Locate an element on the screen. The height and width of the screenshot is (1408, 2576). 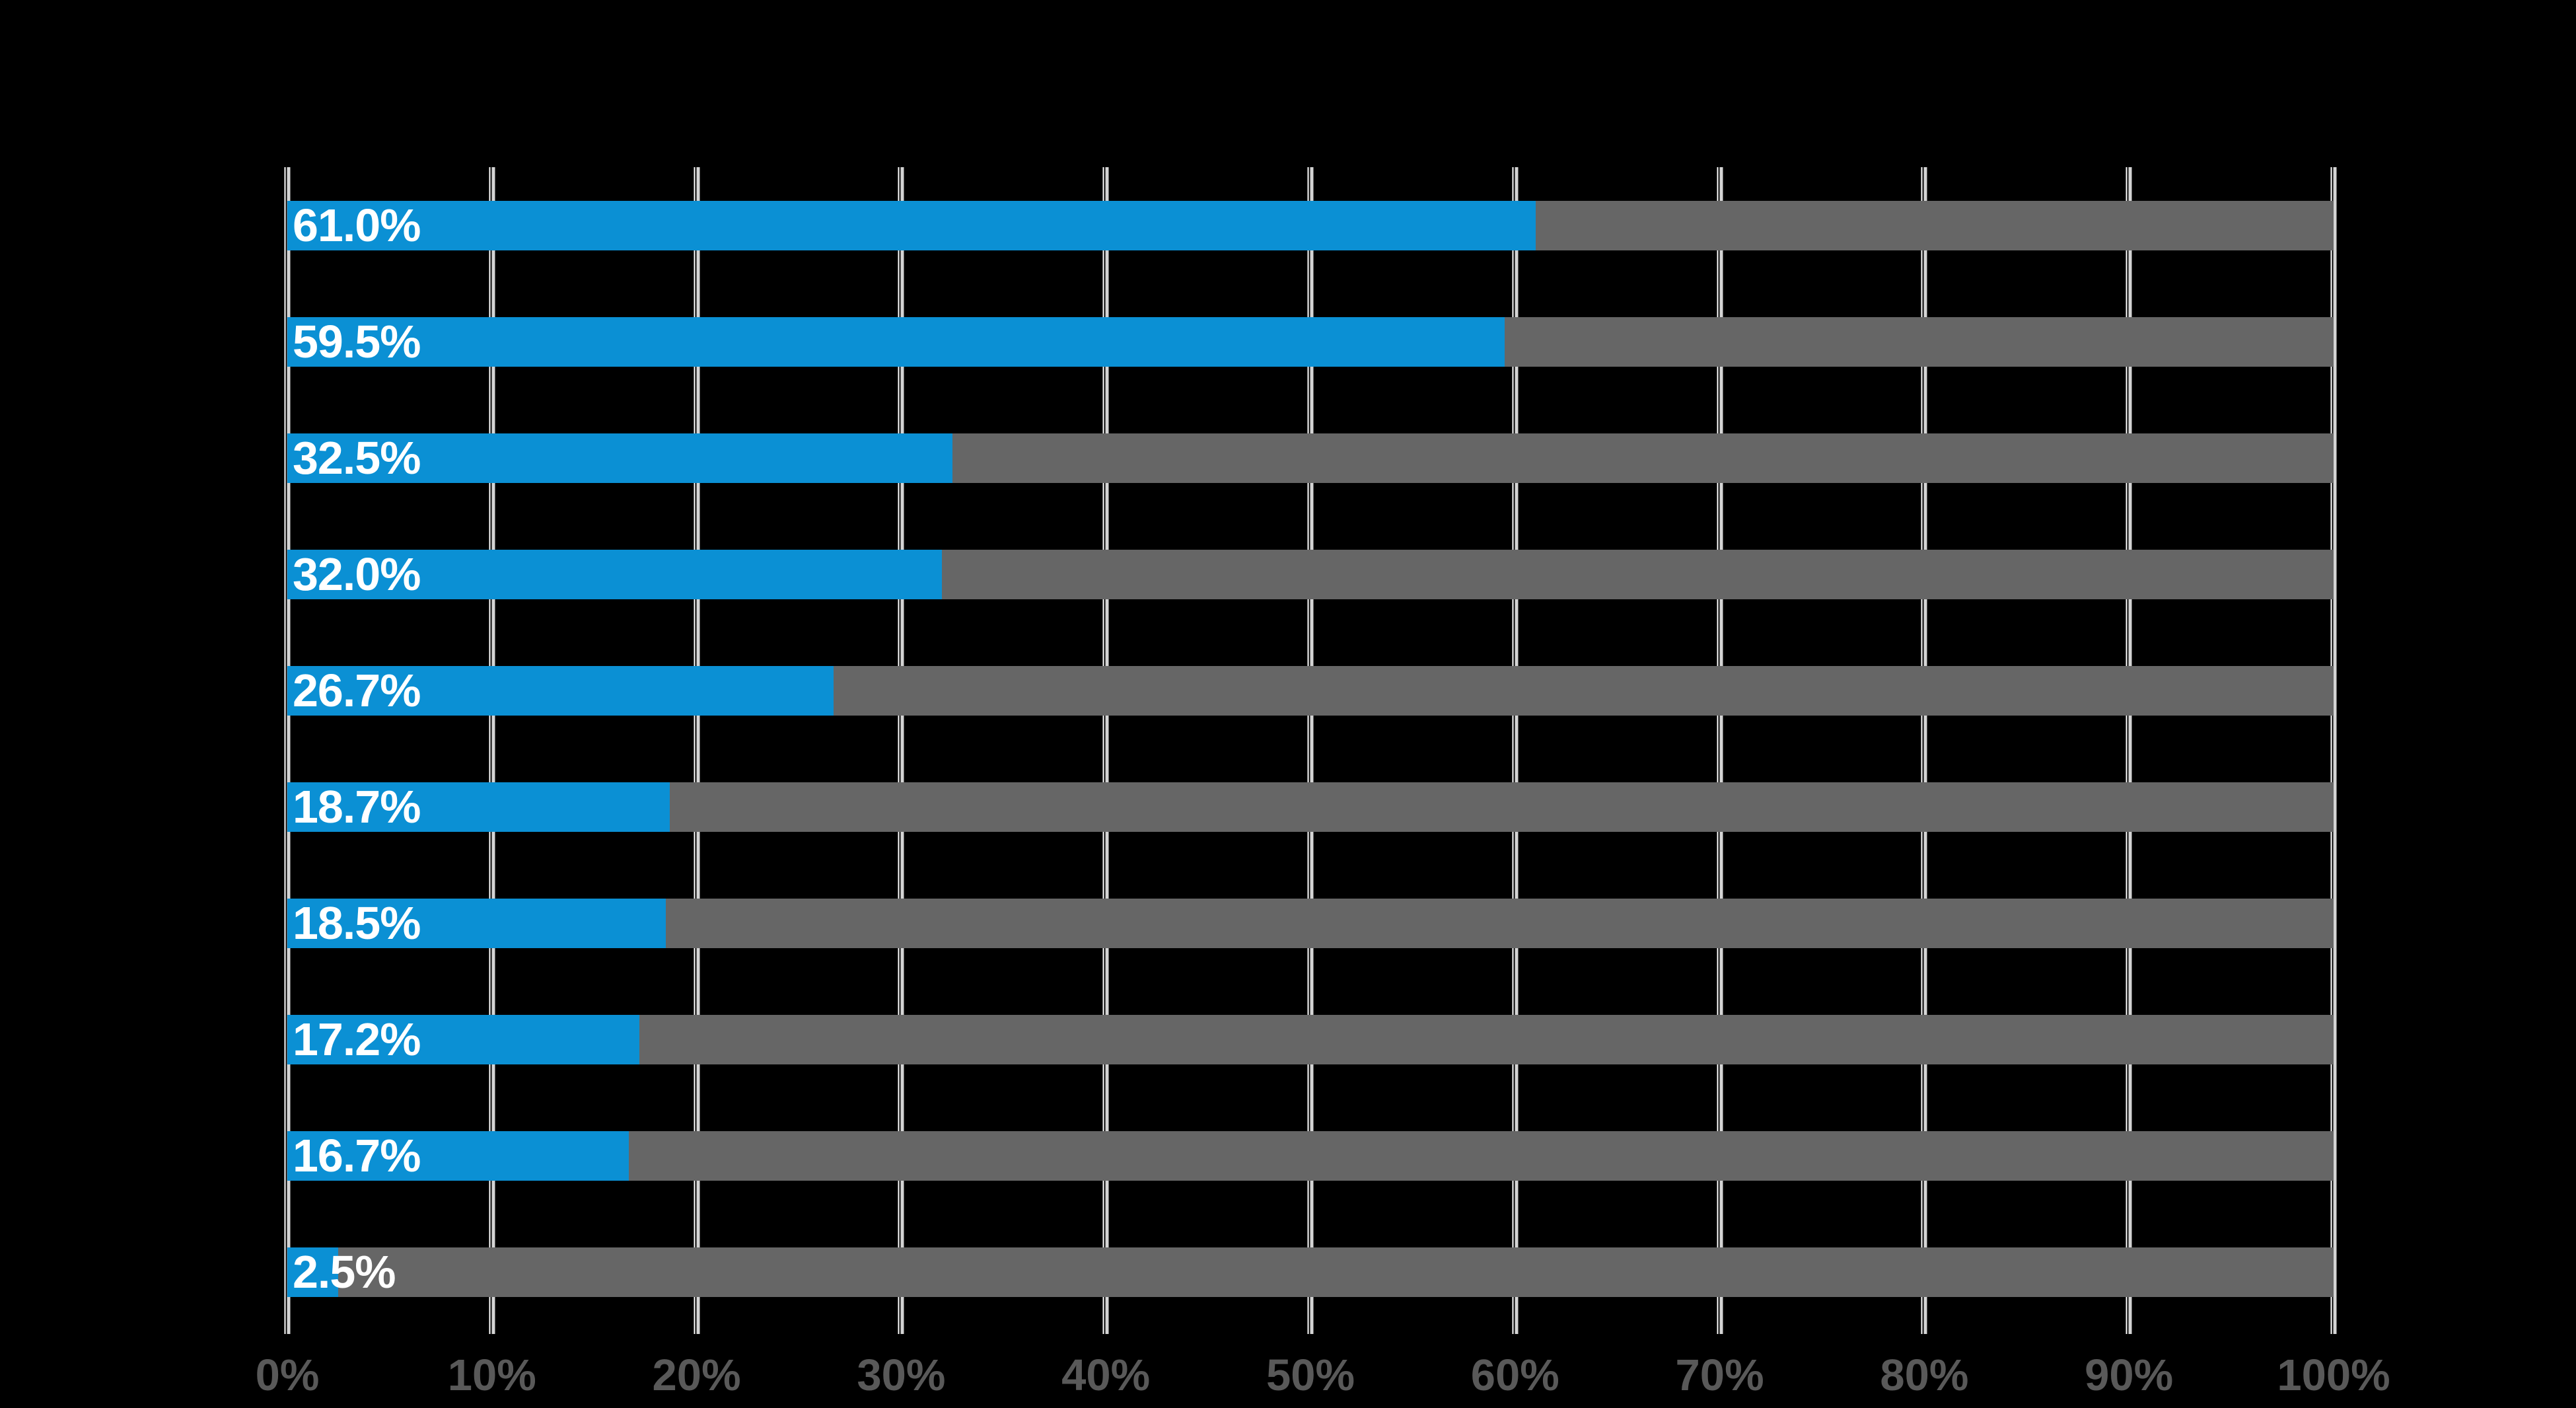
bar-track: 17.2% is located at coordinates (1310, 1039).